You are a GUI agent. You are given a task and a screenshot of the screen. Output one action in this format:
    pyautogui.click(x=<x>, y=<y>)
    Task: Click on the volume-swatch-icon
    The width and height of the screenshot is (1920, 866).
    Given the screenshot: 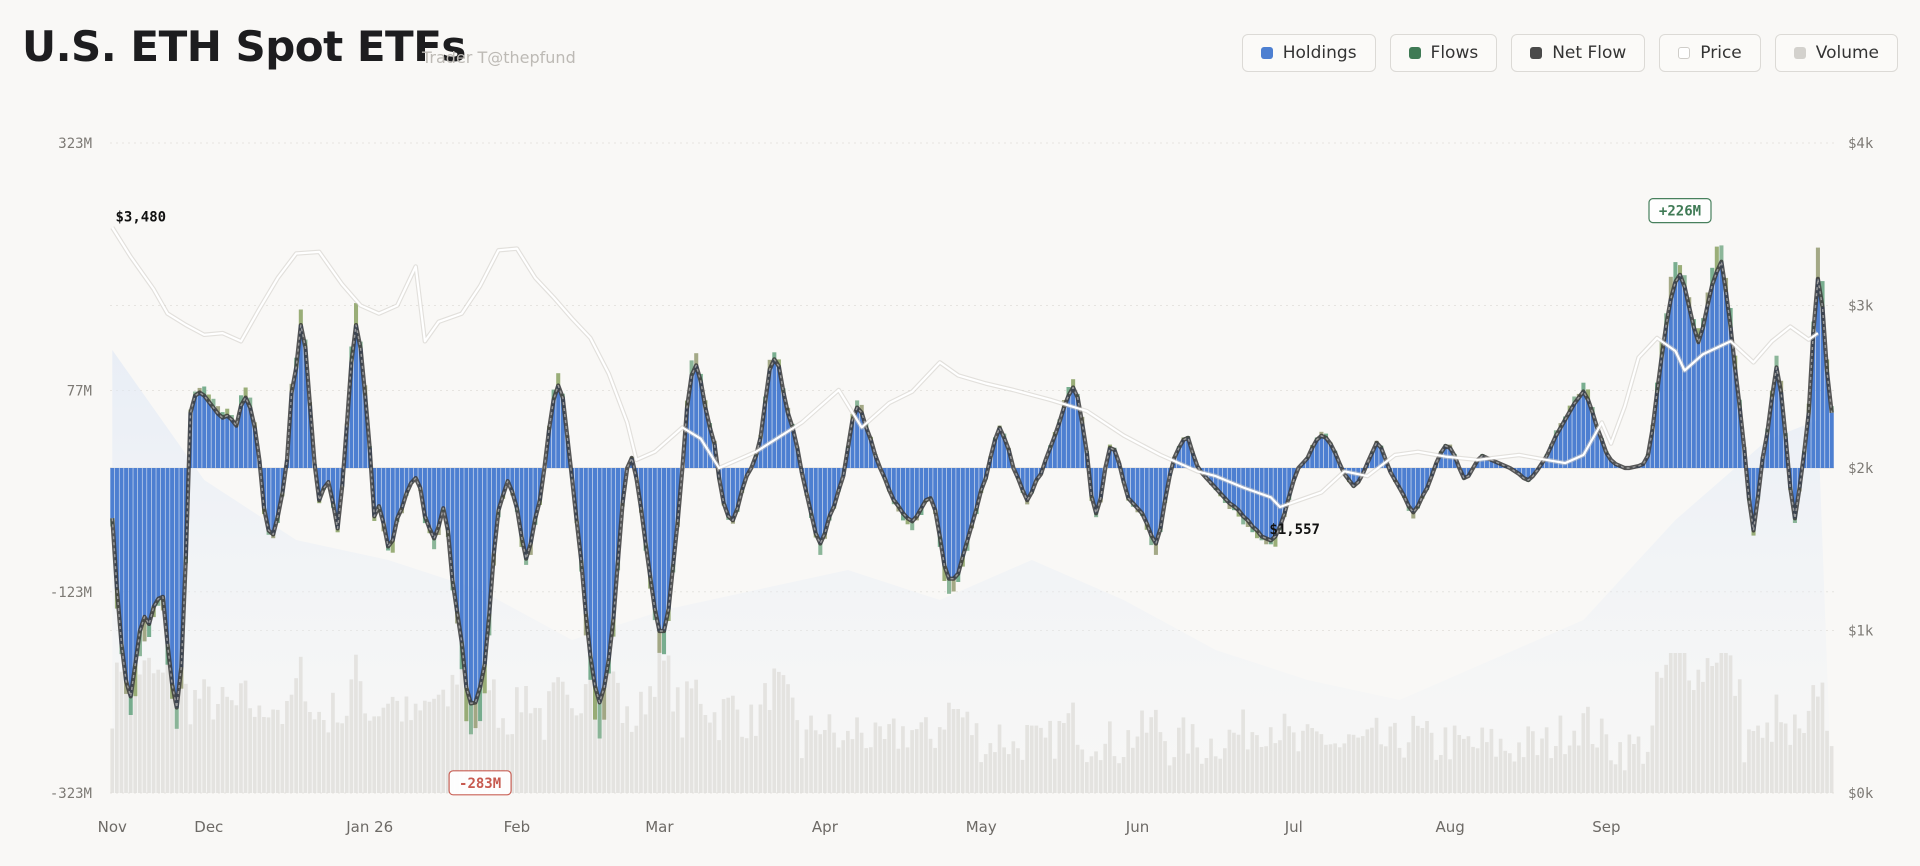 What is the action you would take?
    pyautogui.click(x=1799, y=53)
    